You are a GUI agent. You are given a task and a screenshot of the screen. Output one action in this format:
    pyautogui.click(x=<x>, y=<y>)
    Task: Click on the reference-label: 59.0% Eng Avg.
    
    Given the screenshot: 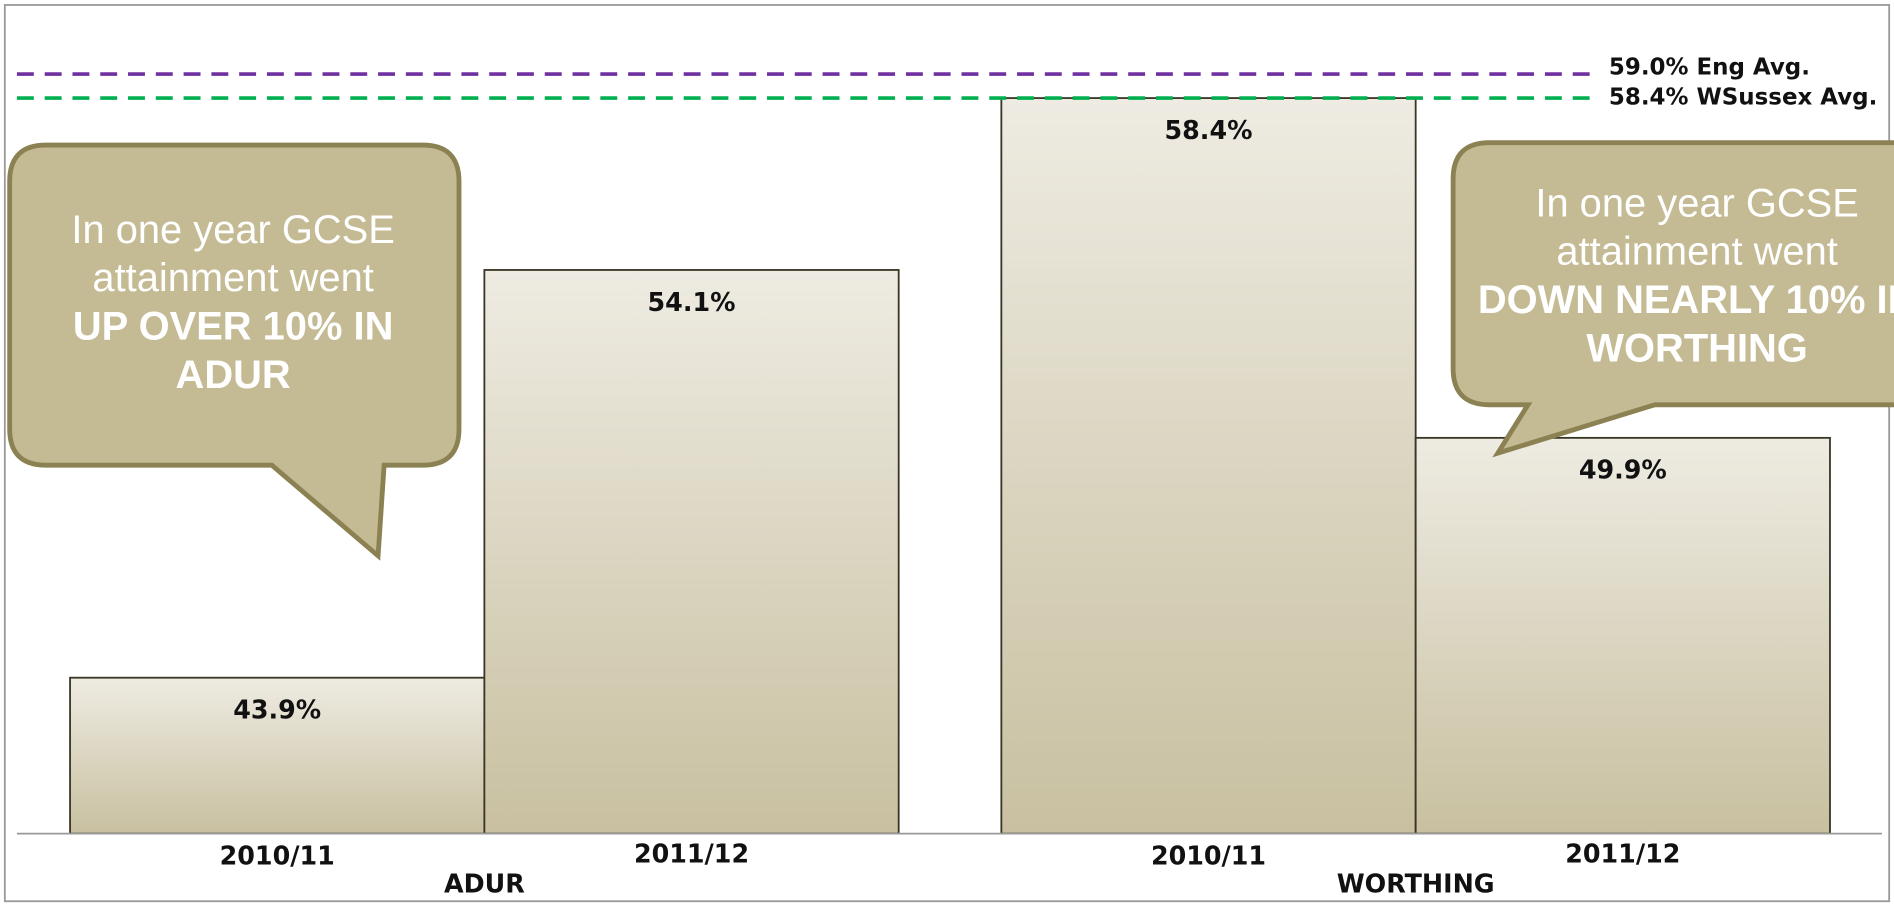 What is the action you would take?
    pyautogui.click(x=1709, y=68)
    